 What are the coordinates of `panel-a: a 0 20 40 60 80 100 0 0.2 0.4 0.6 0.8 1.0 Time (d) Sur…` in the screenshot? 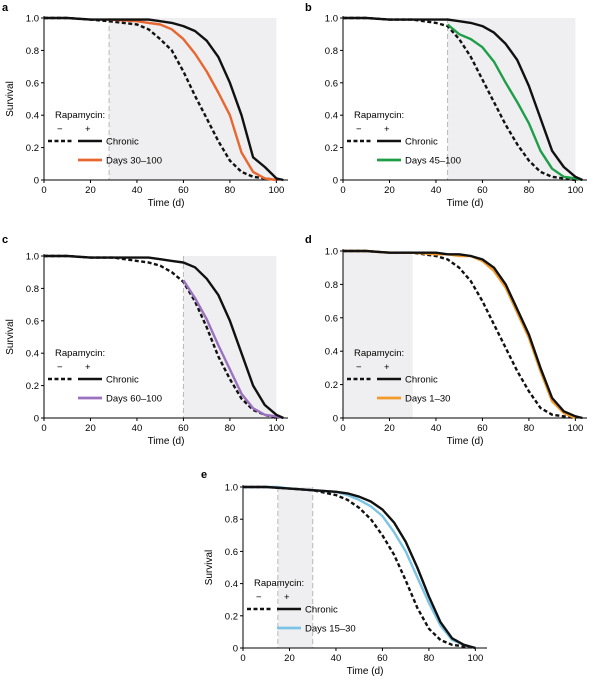 It's located at (145, 105).